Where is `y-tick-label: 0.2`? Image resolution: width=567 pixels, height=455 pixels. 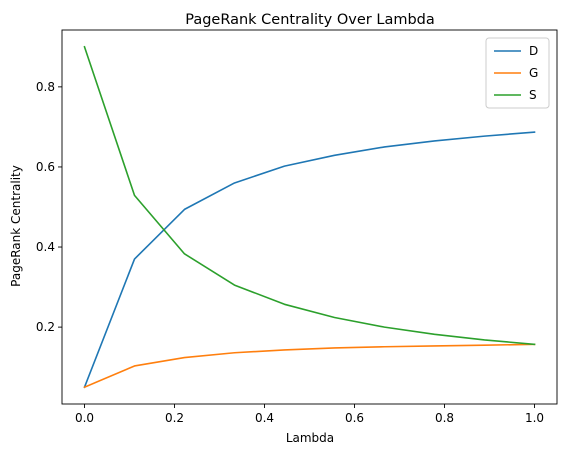
y-tick-label: 0.2 is located at coordinates (45, 327).